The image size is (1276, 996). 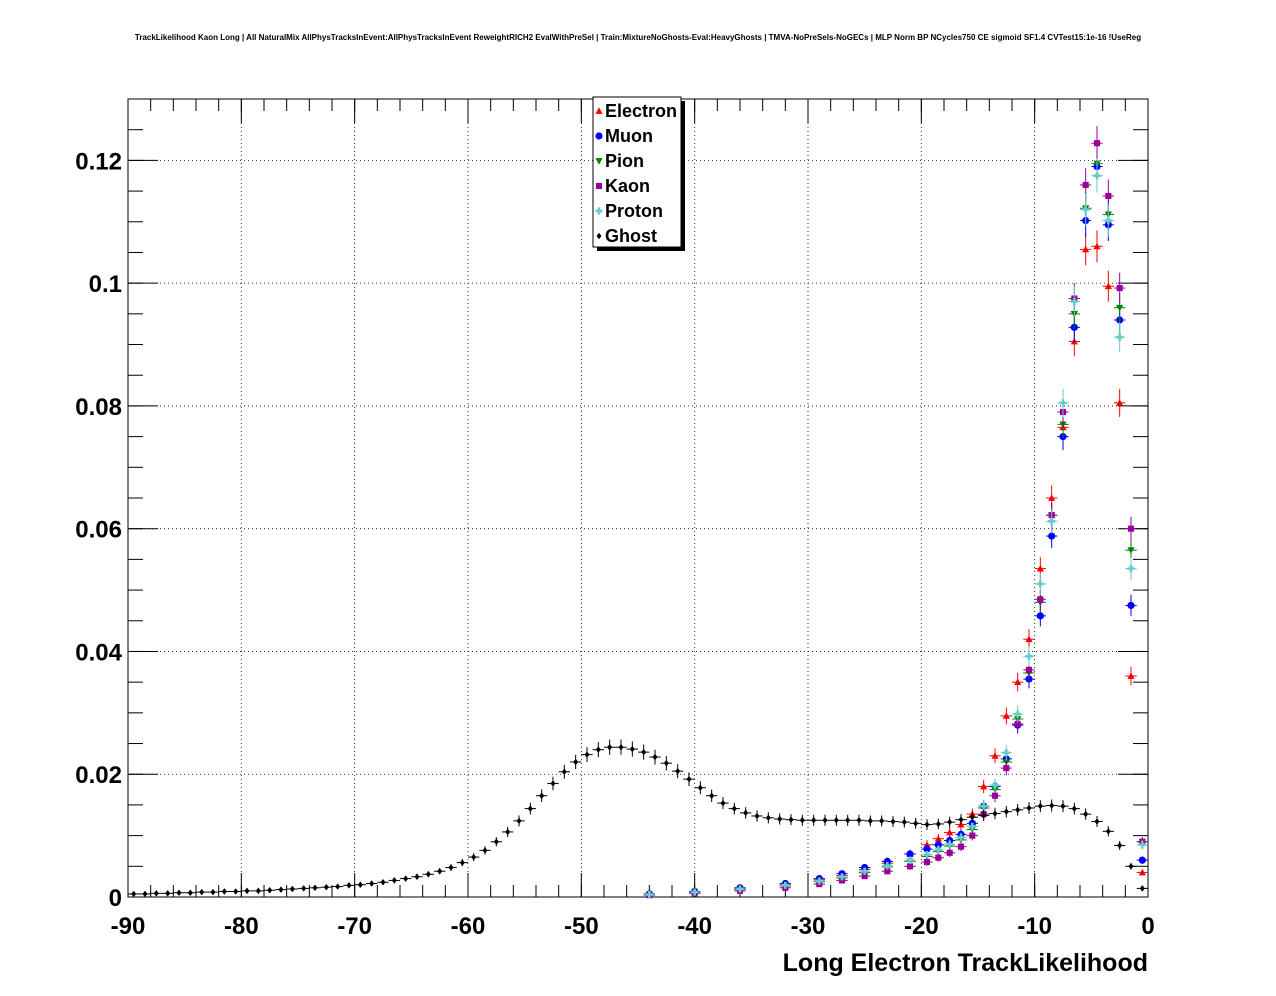 What do you see at coordinates (354, 926) in the screenshot?
I see `x-tick-label: -70` at bounding box center [354, 926].